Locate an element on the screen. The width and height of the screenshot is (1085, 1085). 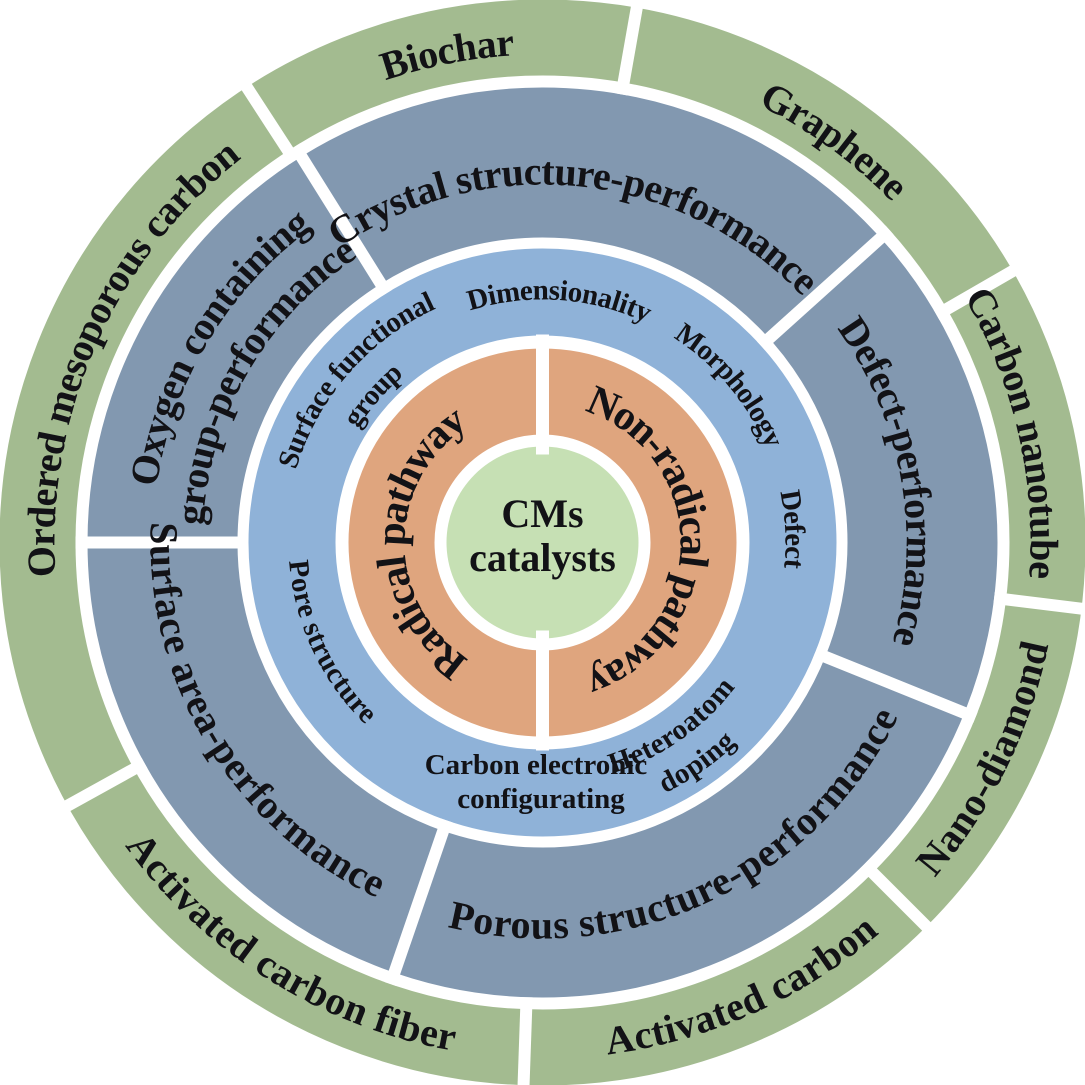
label-carbon-electronic: Carbon electronic is located at coordinates (536, 765).